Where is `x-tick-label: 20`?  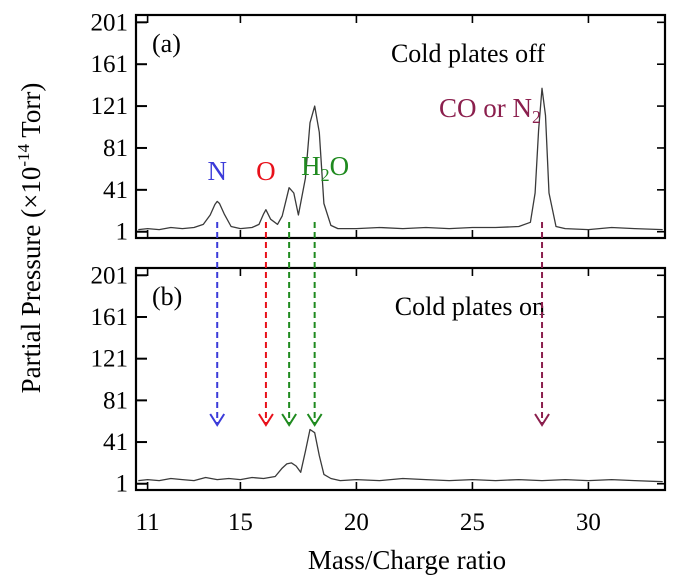 x-tick-label: 20 is located at coordinates (356, 522).